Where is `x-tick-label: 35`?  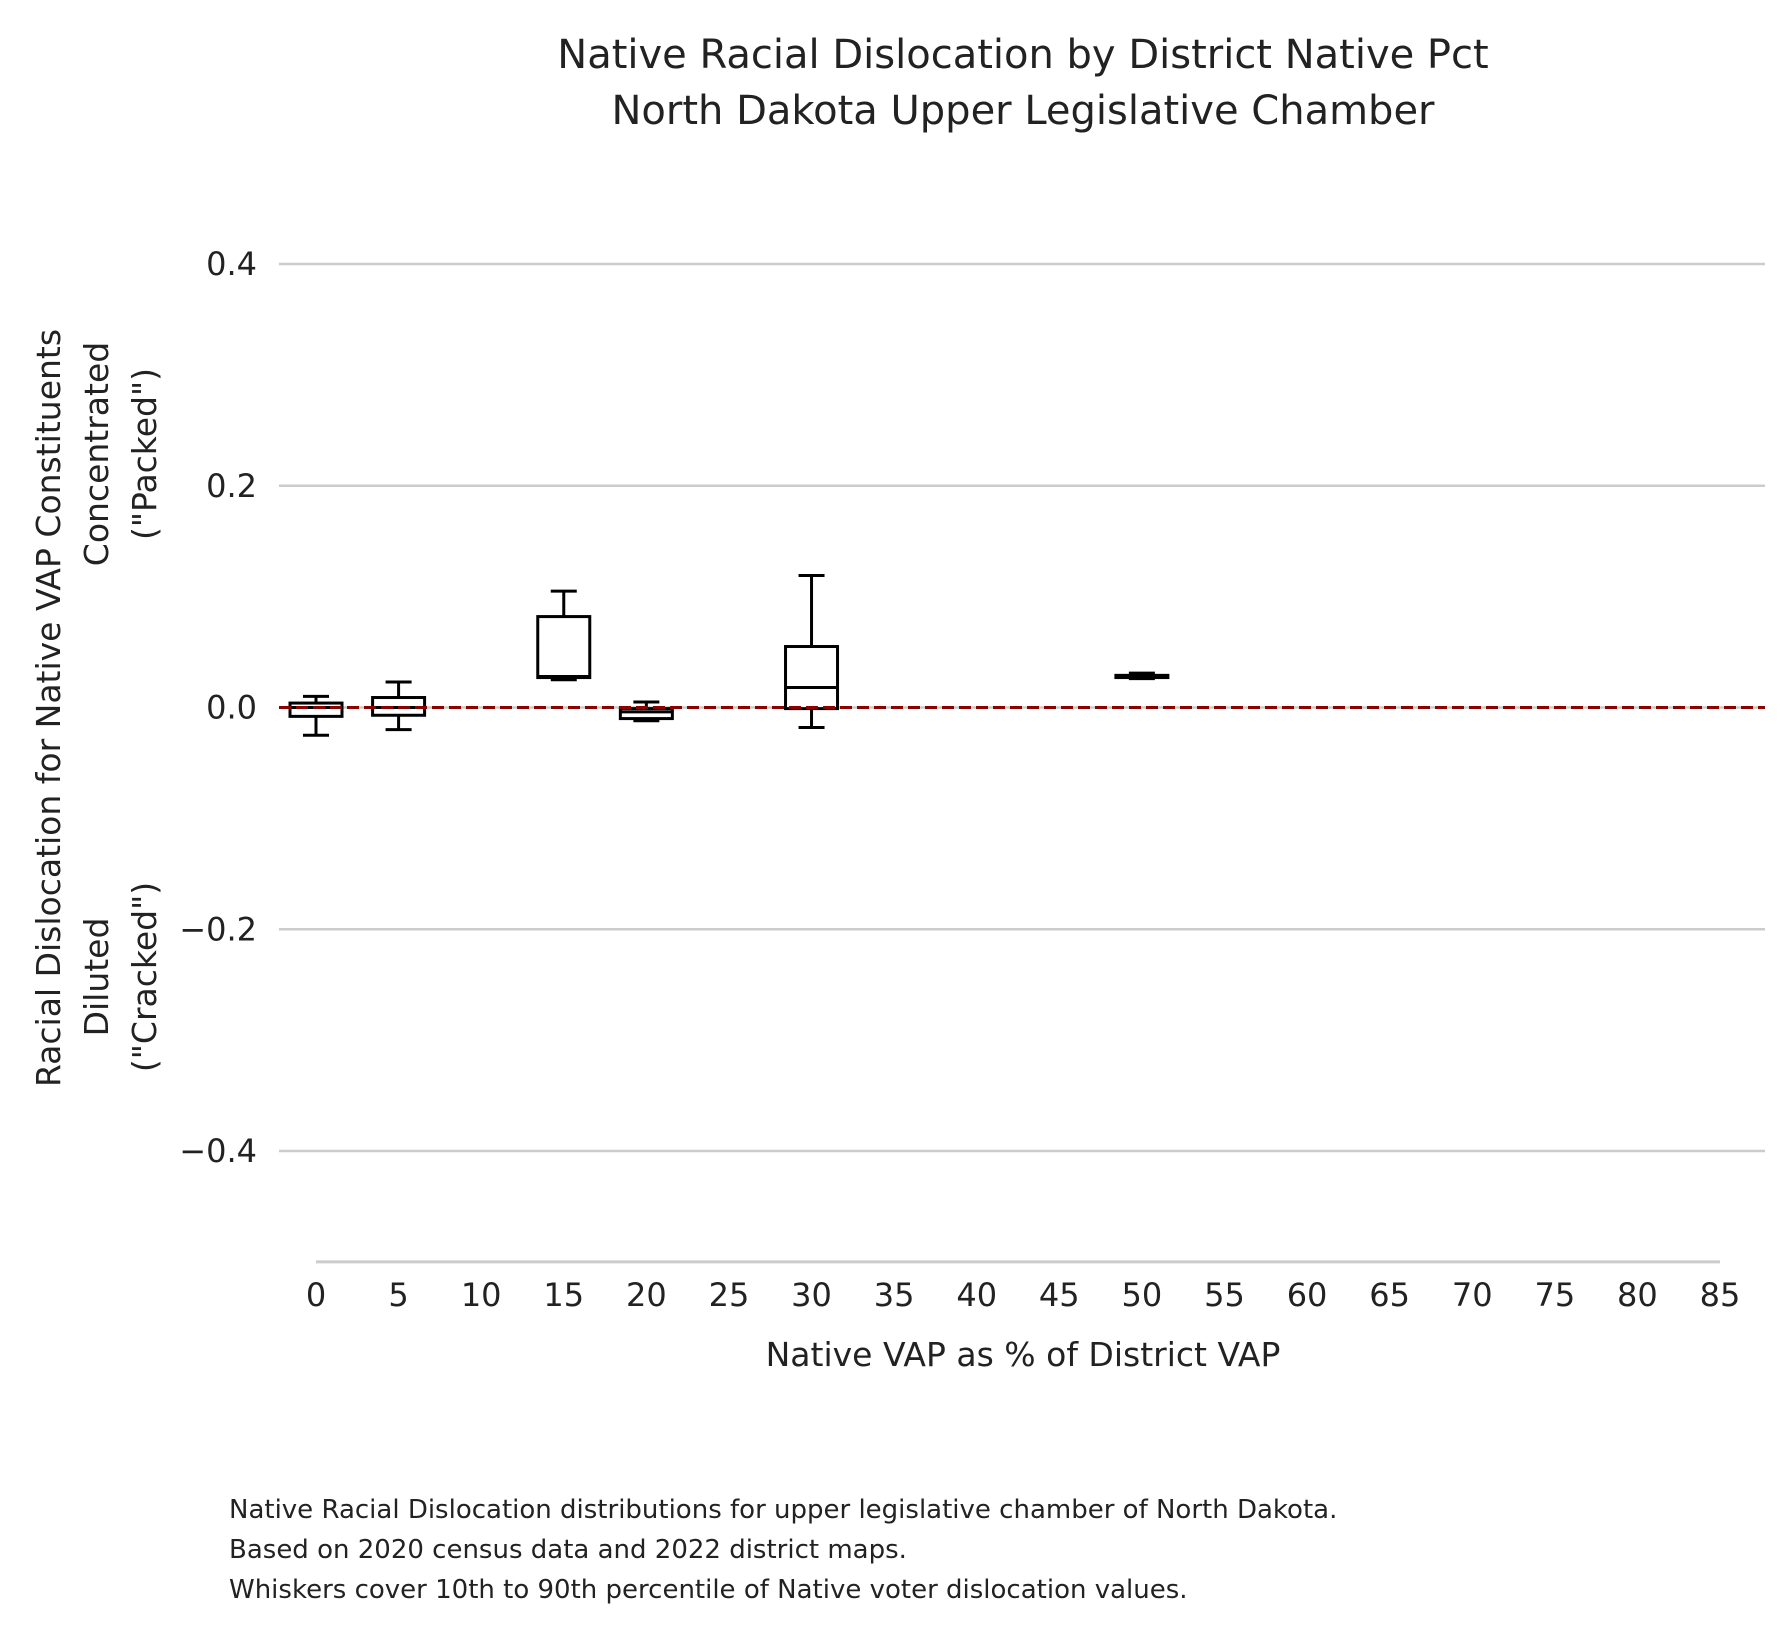
x-tick-label: 35 is located at coordinates (894, 1295).